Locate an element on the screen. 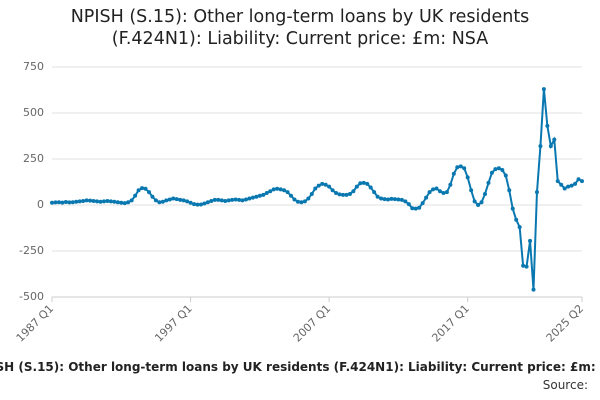 The height and width of the screenshot is (400, 600). y-tick-label: -500 is located at coordinates (31, 296).